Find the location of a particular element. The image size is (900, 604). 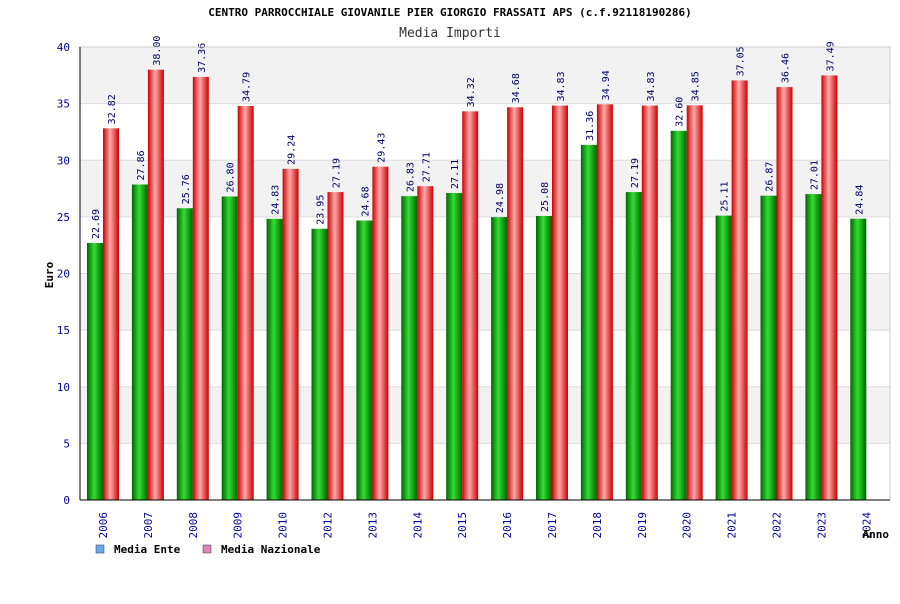

value-label-media-nazionale: 34.32 is located at coordinates (471, 92).